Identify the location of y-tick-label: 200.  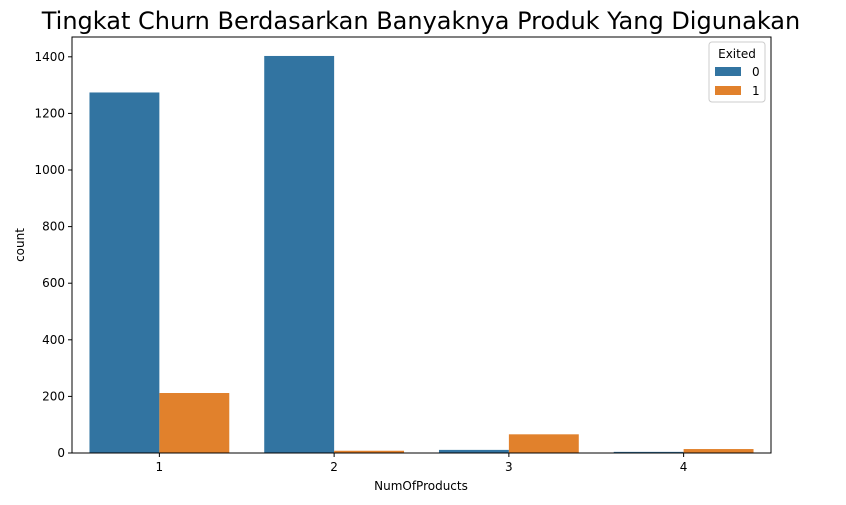
(53, 396).